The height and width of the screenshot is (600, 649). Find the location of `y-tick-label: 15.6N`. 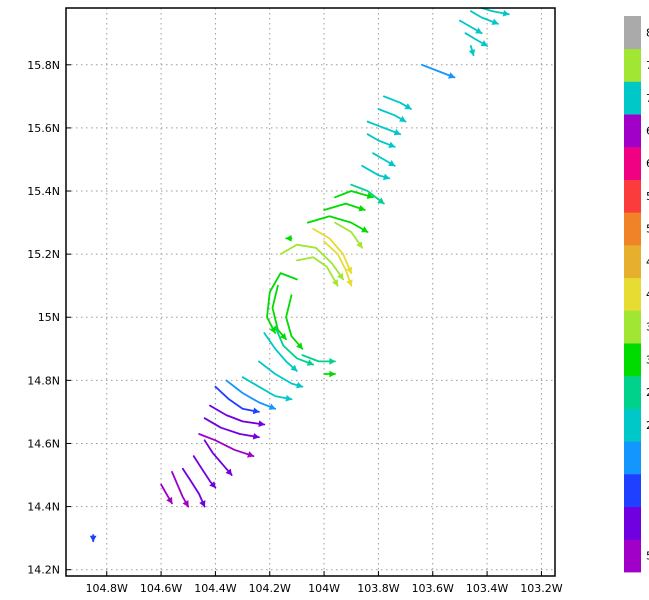

y-tick-label: 15.6N is located at coordinates (43, 128).